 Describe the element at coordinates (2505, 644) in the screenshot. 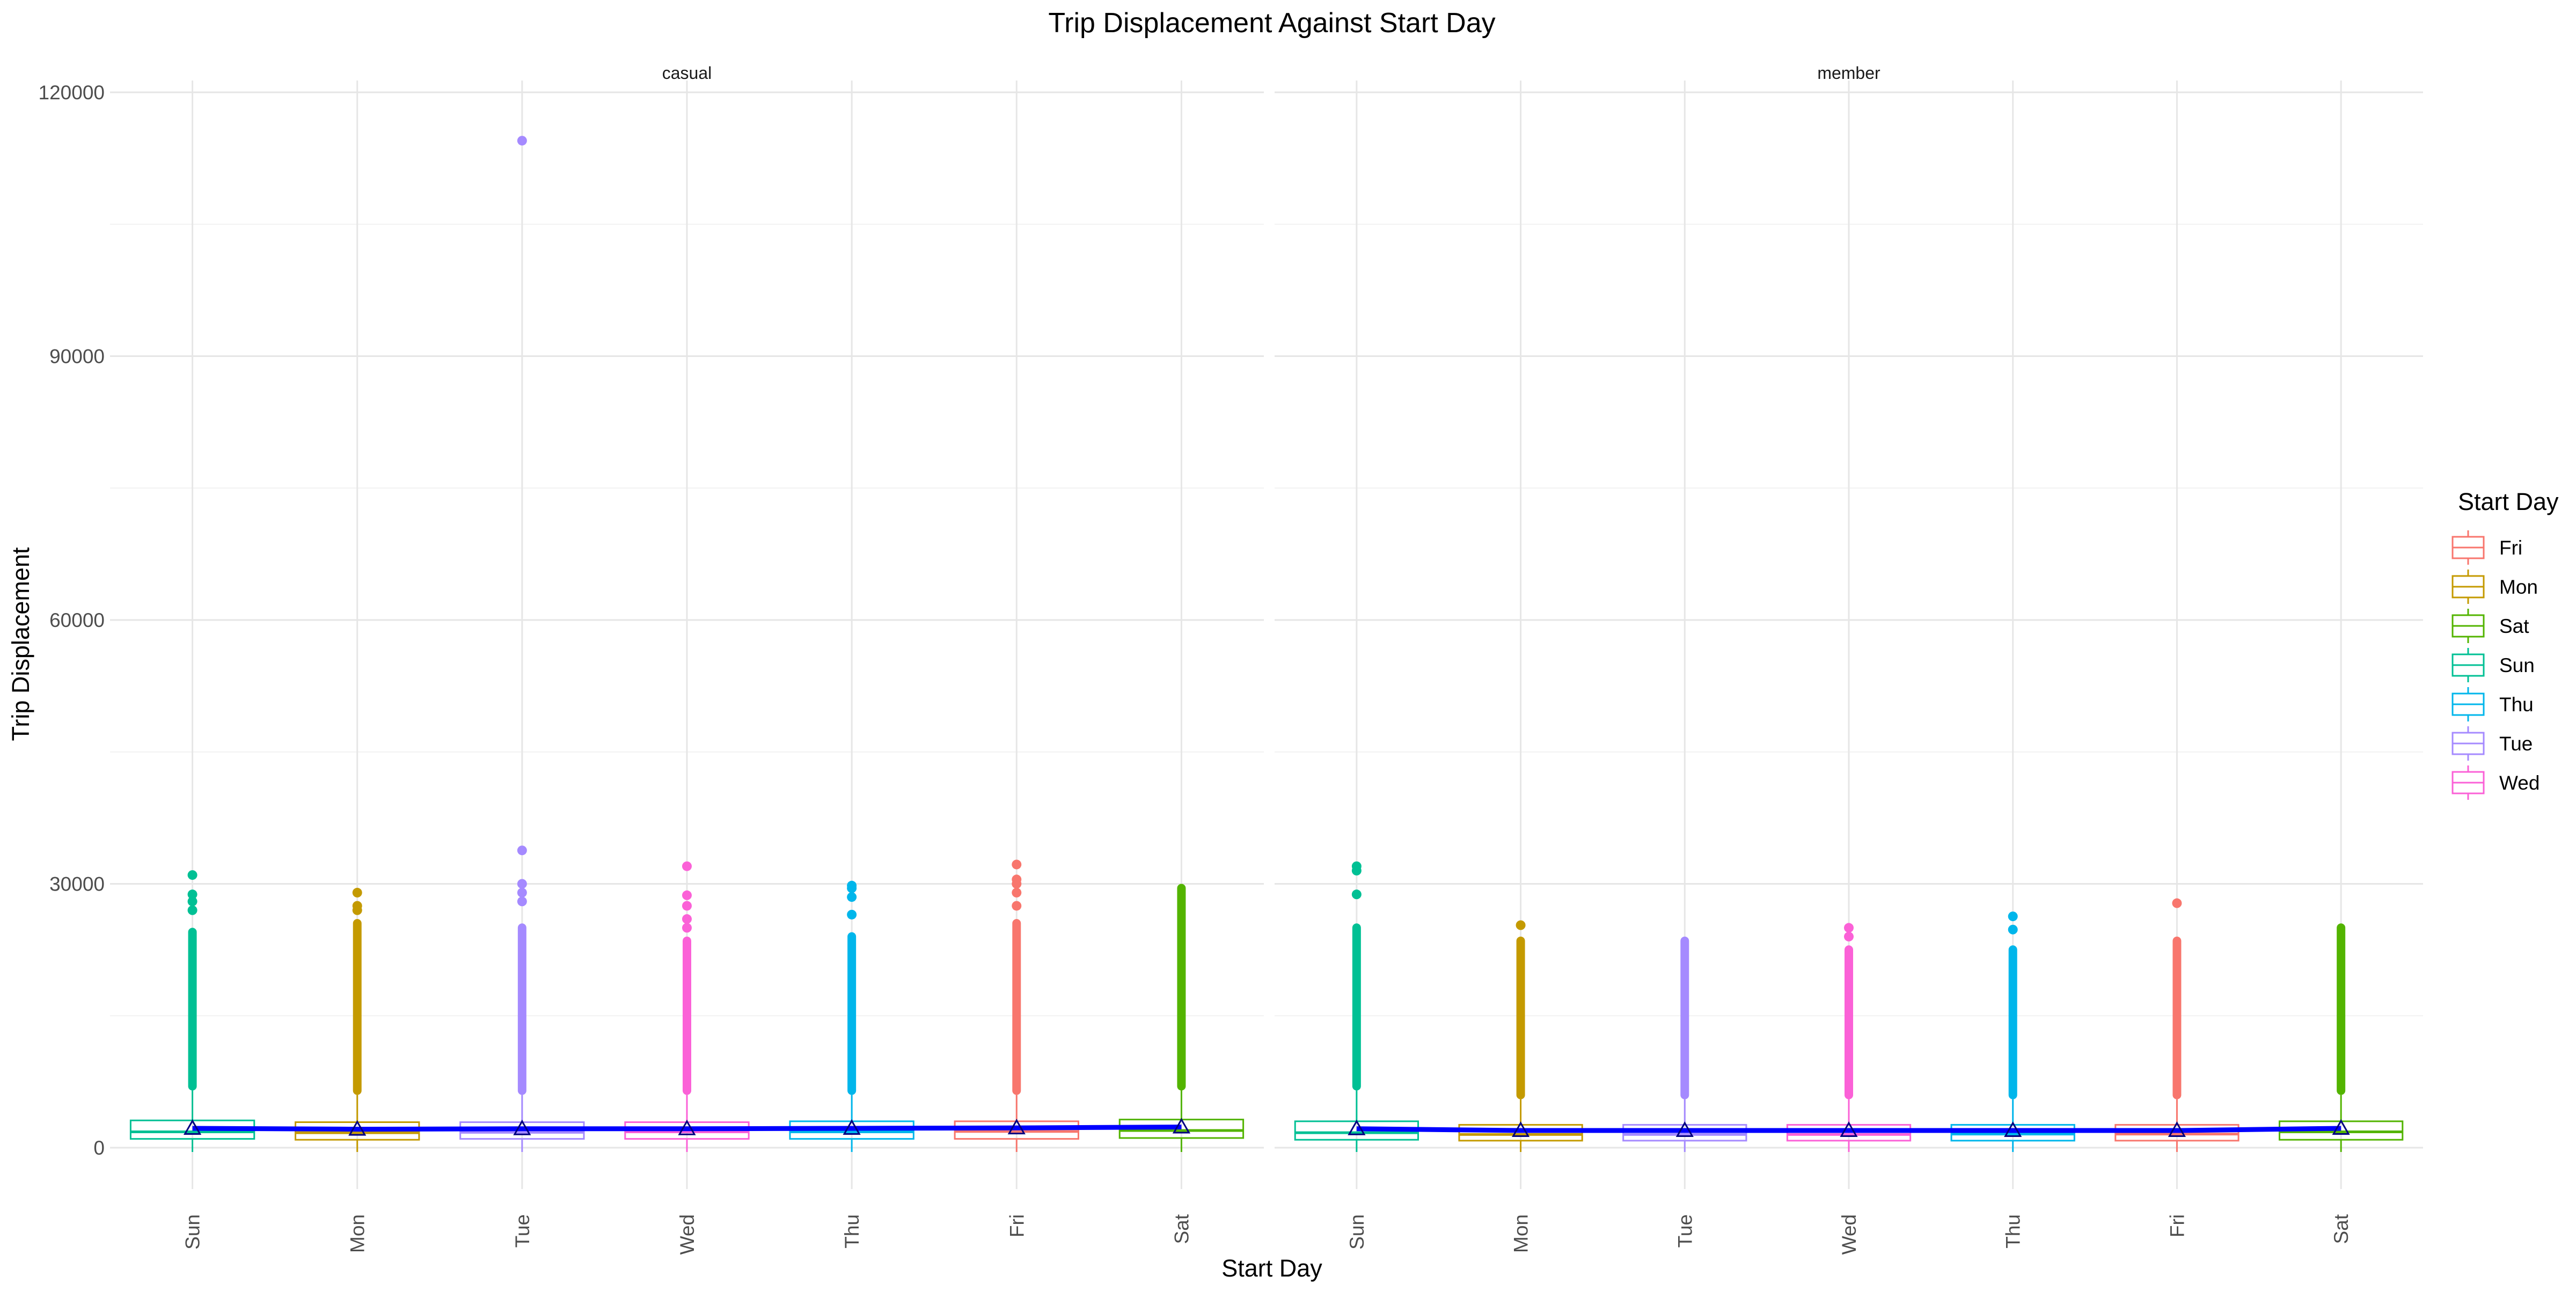

I see `legend: Start Day Fri Mon Sat Sun Thu Tue Wed` at that location.